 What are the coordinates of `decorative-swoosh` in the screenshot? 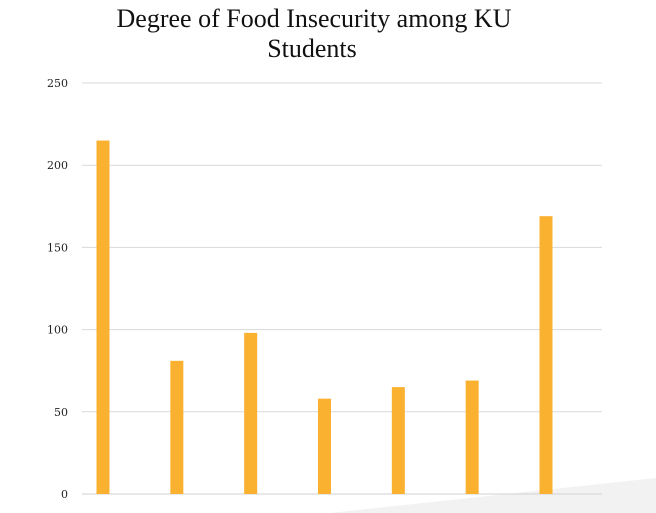 It's located at (493, 495).